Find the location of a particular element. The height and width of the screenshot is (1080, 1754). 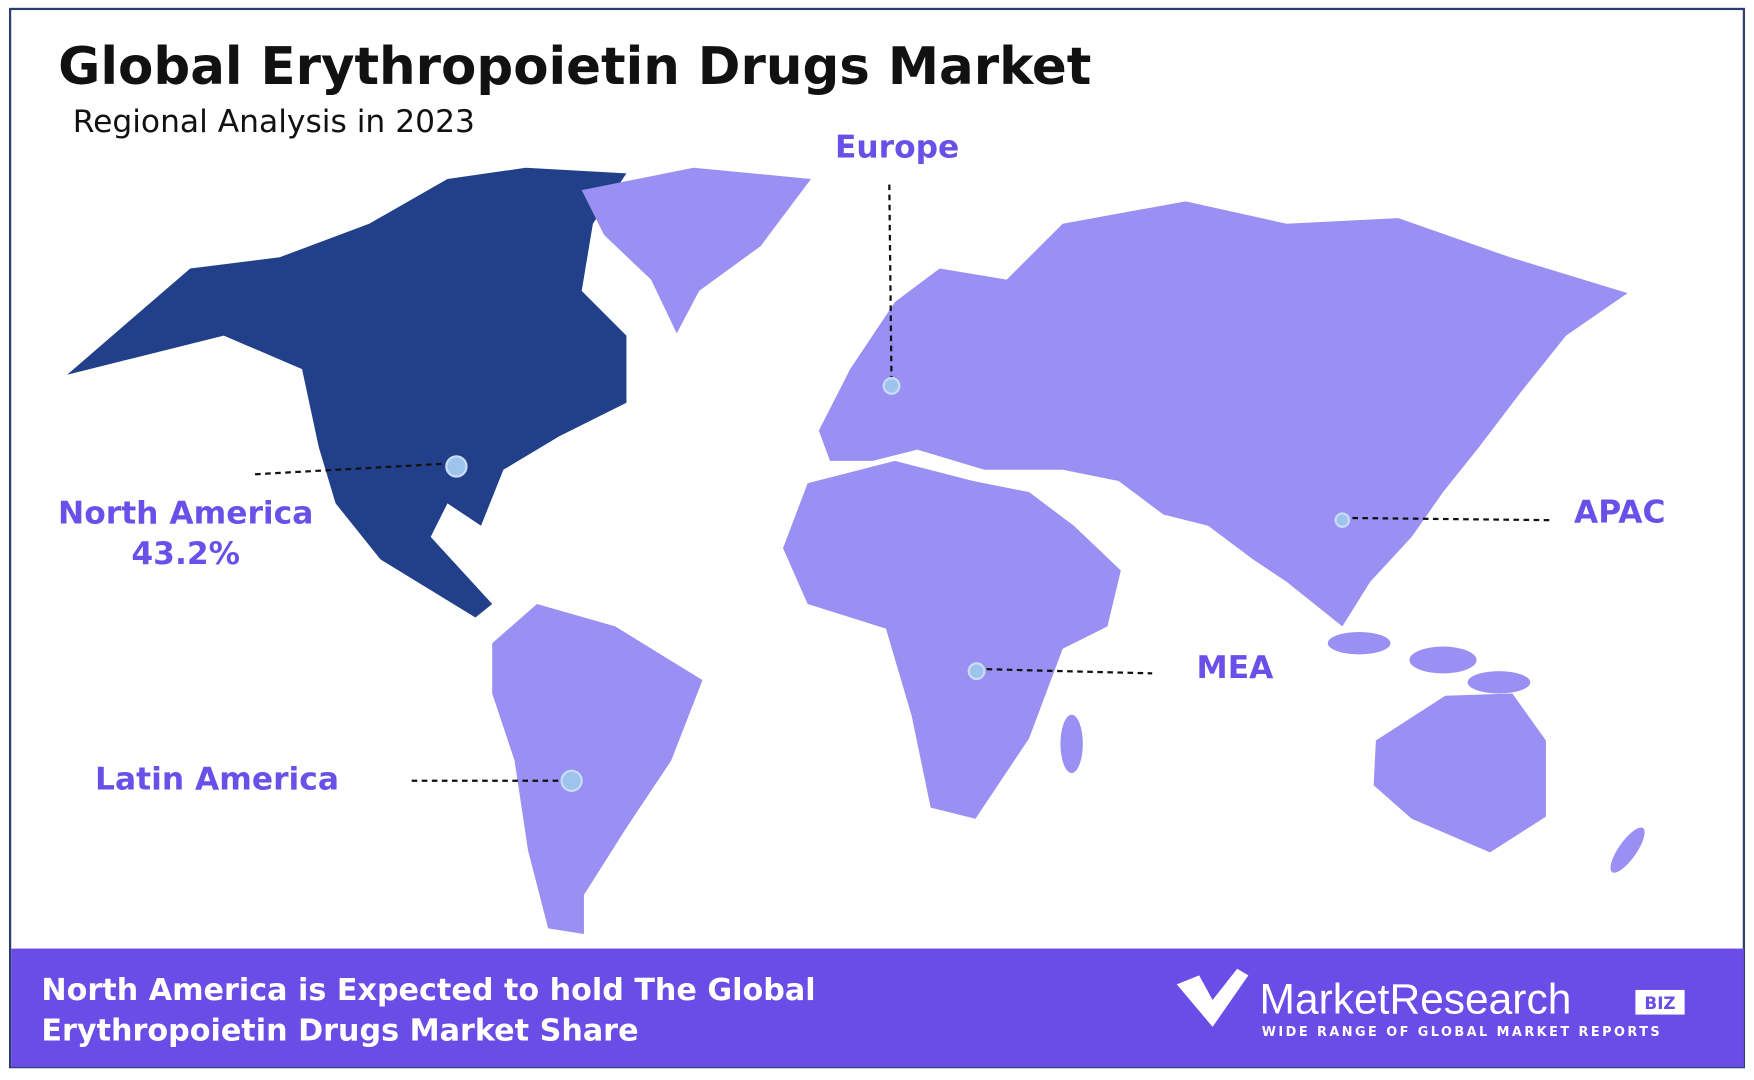

australia-shape is located at coordinates (1459, 773).